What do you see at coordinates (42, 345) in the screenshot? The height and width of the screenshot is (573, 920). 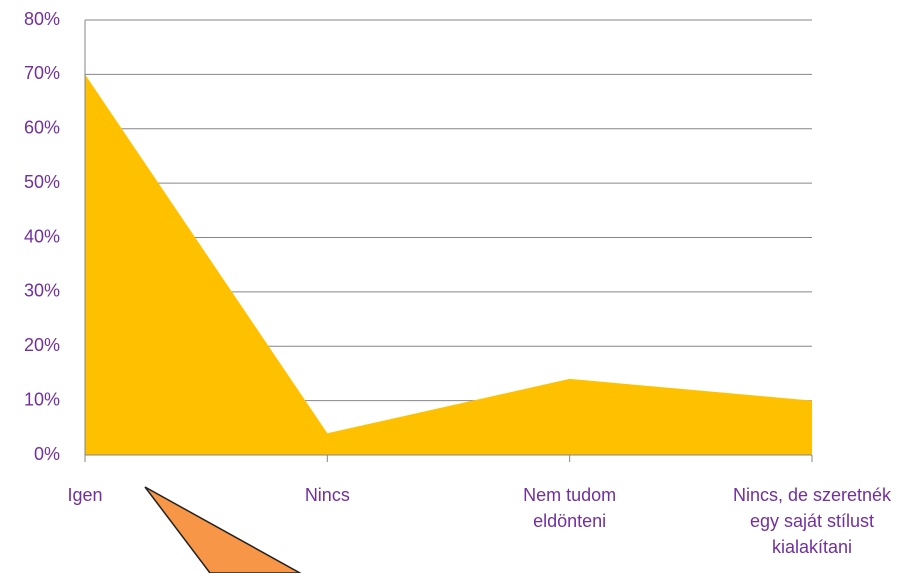 I see `y-tick-label: 20%` at bounding box center [42, 345].